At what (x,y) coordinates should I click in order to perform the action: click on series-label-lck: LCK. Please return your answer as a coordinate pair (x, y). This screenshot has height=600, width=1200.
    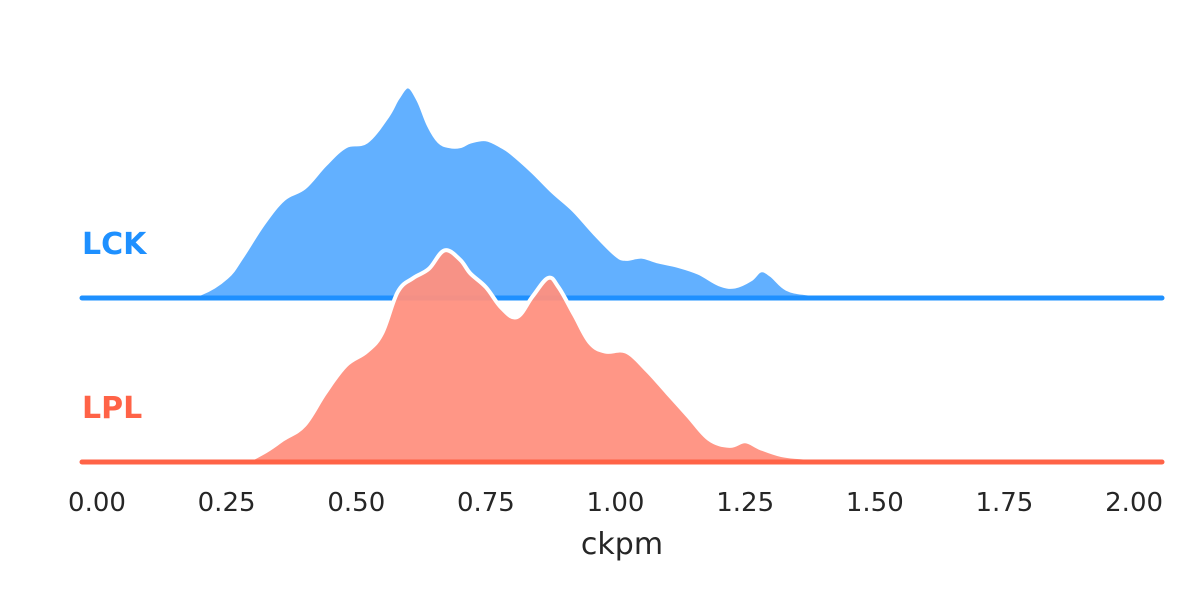
    Looking at the image, I should click on (115, 244).